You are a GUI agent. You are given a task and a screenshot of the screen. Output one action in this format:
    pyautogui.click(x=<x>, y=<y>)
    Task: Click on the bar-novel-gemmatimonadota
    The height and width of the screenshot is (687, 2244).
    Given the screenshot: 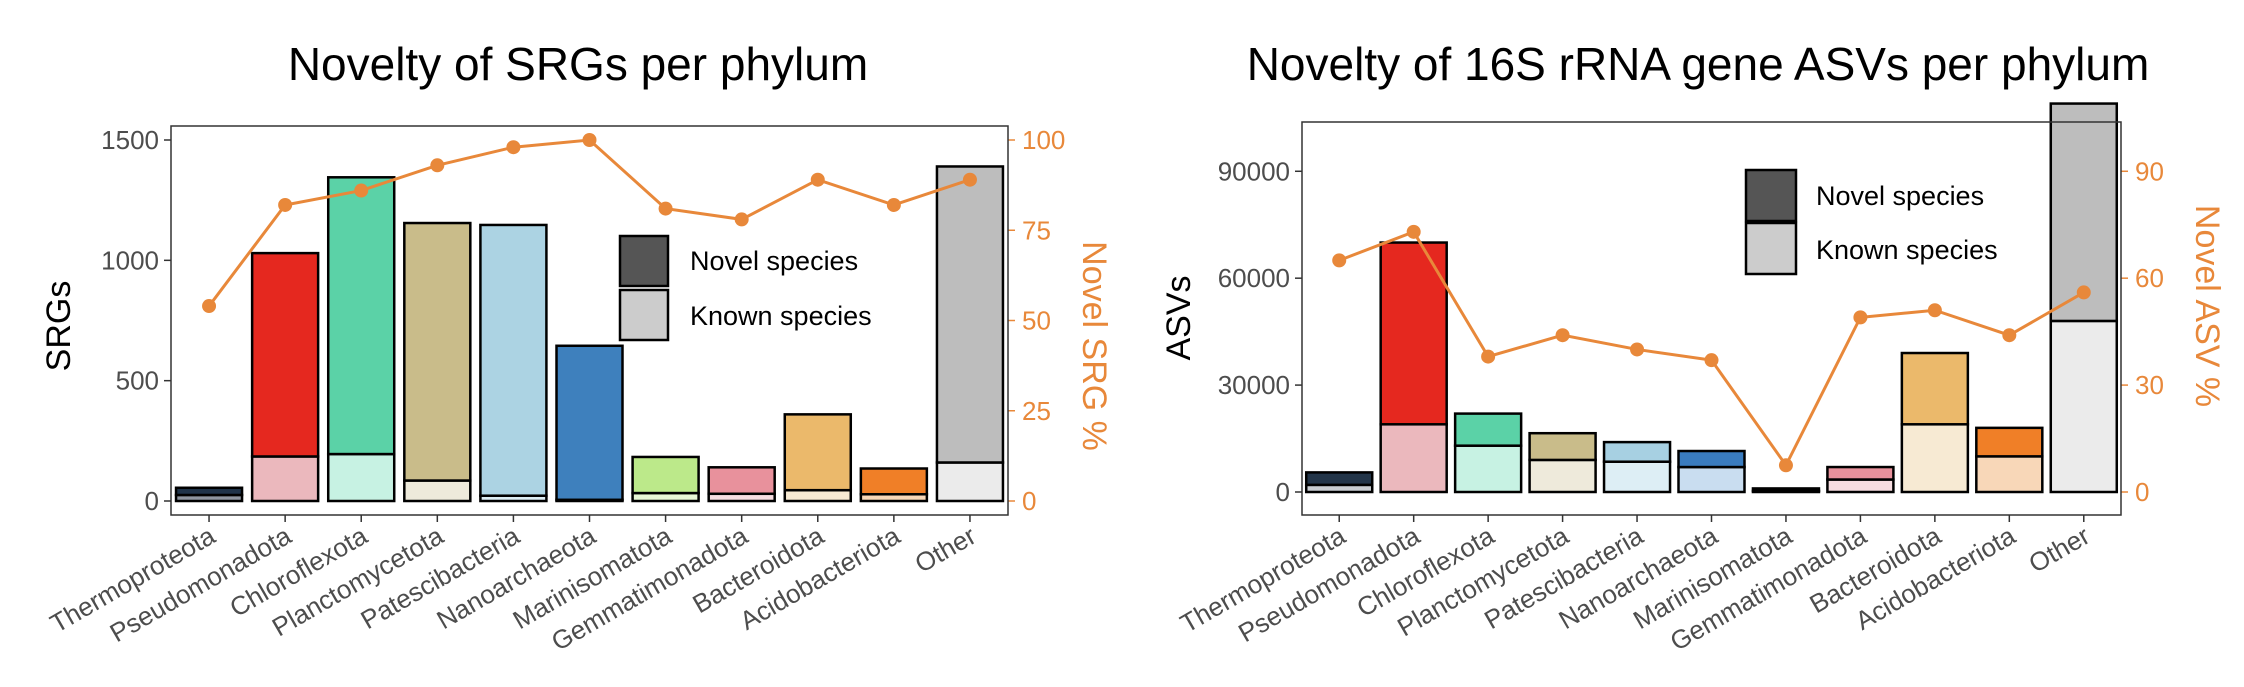 What is the action you would take?
    pyautogui.click(x=1860, y=473)
    